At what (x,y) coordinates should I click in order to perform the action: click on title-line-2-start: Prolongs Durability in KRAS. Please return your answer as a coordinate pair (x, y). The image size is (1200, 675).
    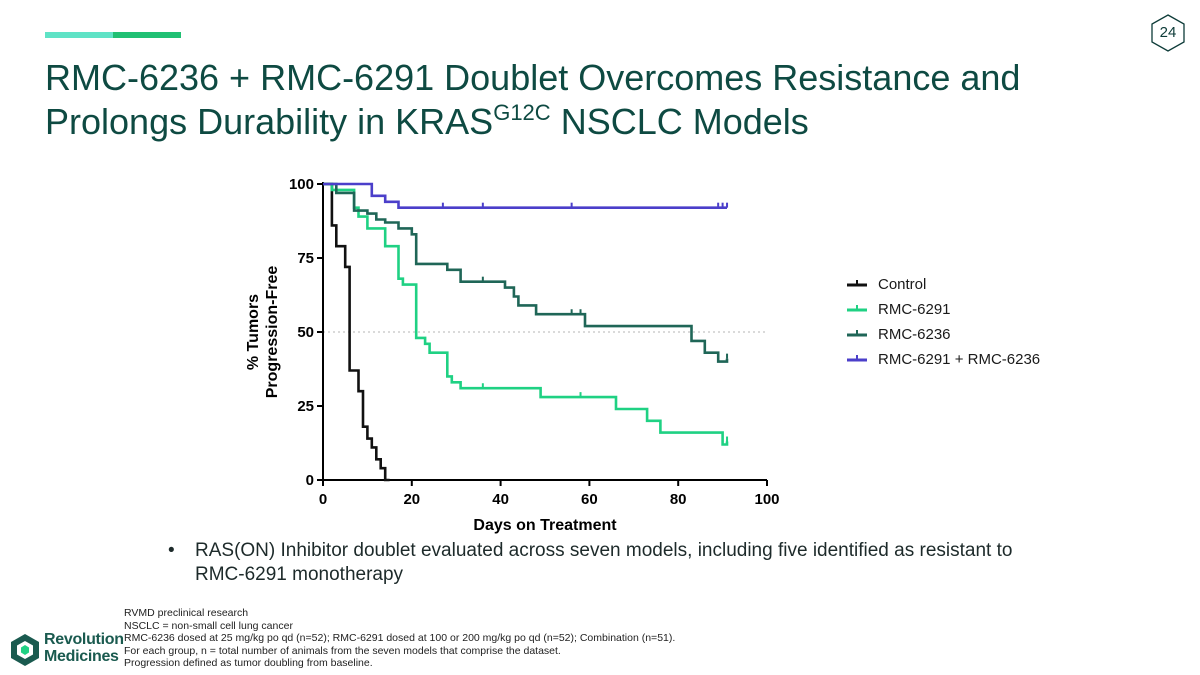
    Looking at the image, I should click on (269, 121).